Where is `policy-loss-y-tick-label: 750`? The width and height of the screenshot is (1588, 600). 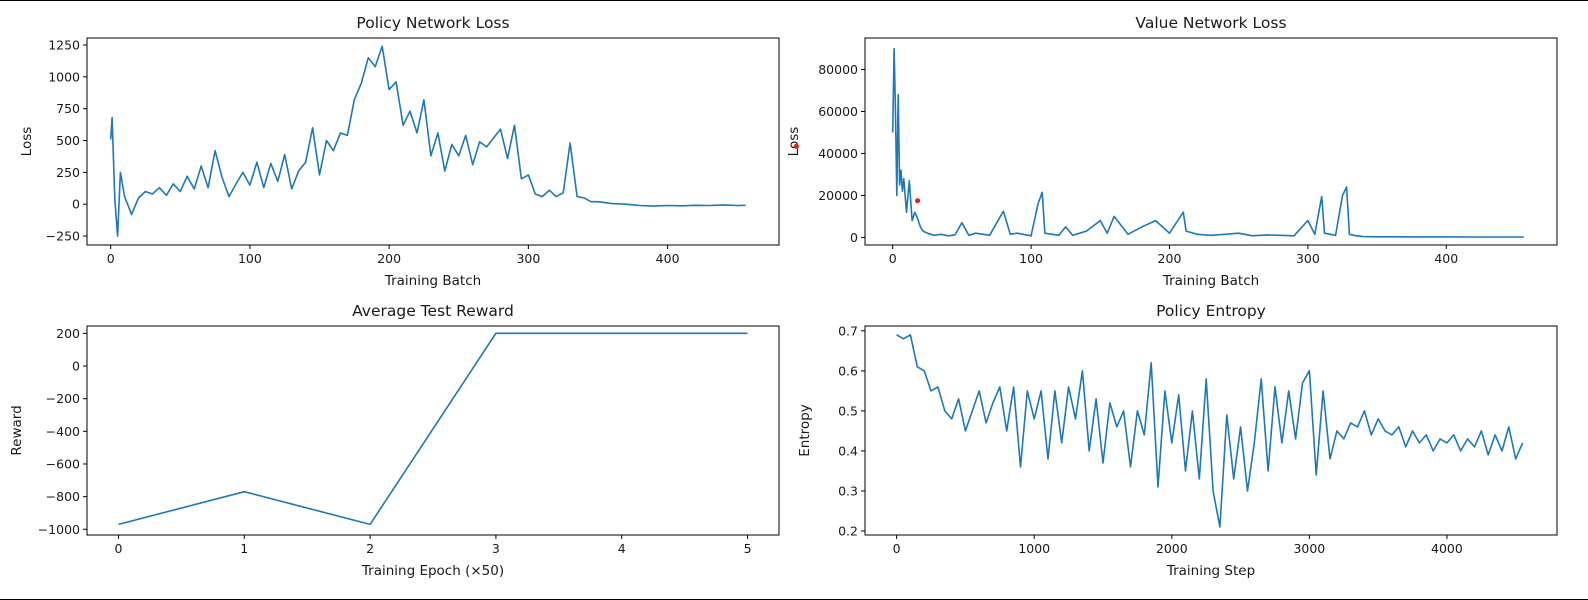
policy-loss-y-tick-label: 750 is located at coordinates (68, 108).